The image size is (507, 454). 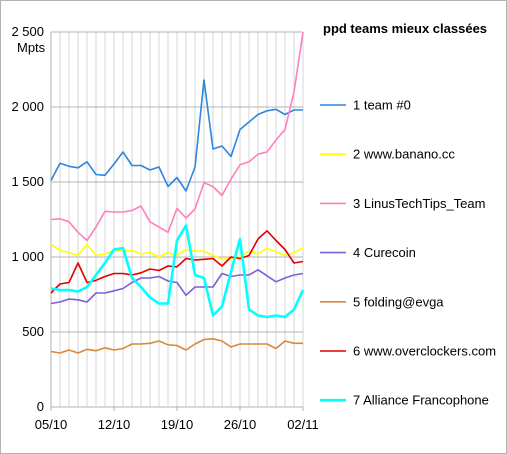 What do you see at coordinates (177, 286) in the screenshot?
I see `series-line-4-curecoin` at bounding box center [177, 286].